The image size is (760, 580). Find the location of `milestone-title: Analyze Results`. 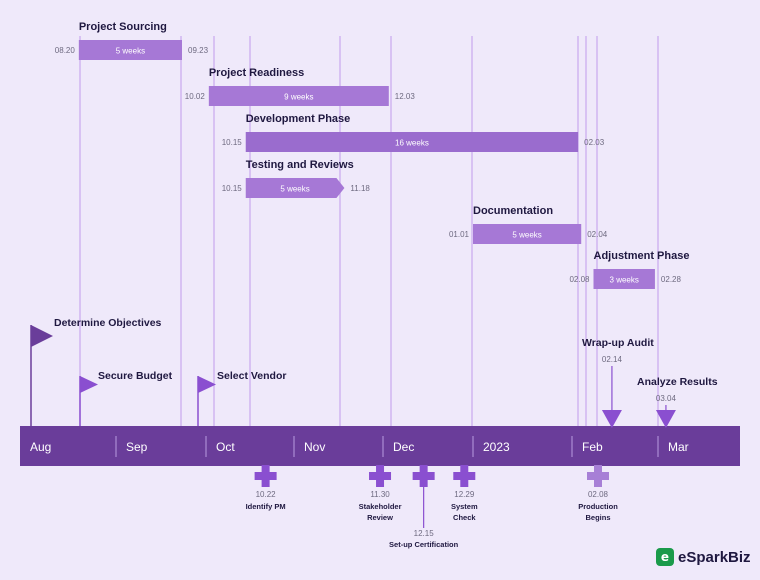

milestone-title: Analyze Results is located at coordinates (677, 382).